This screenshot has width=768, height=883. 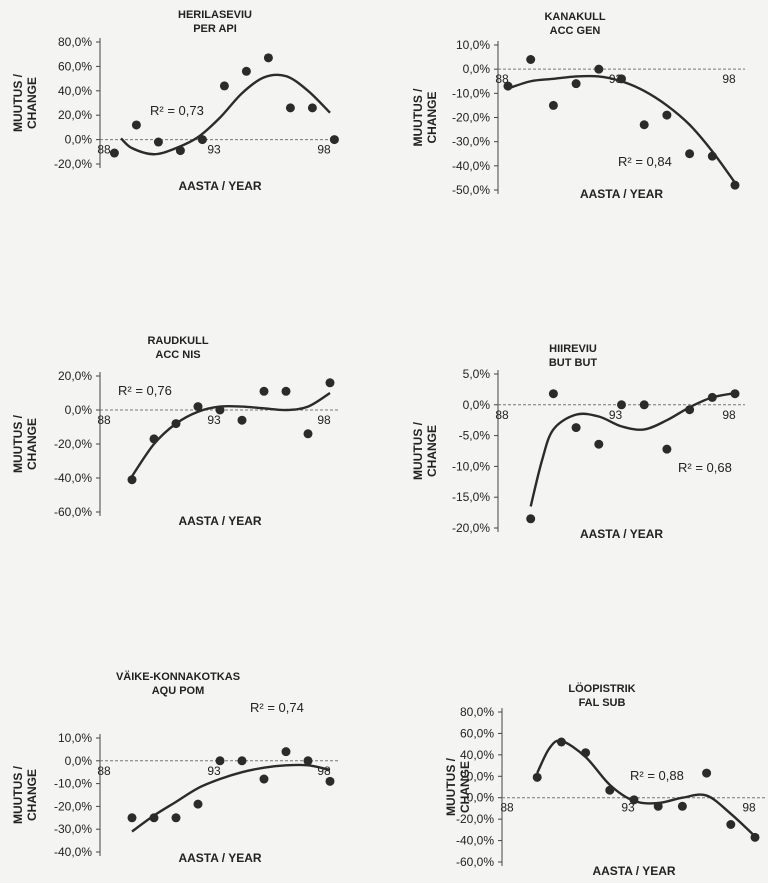 What do you see at coordinates (215, 29) in the screenshot?
I see `chart-subtitle: PER API` at bounding box center [215, 29].